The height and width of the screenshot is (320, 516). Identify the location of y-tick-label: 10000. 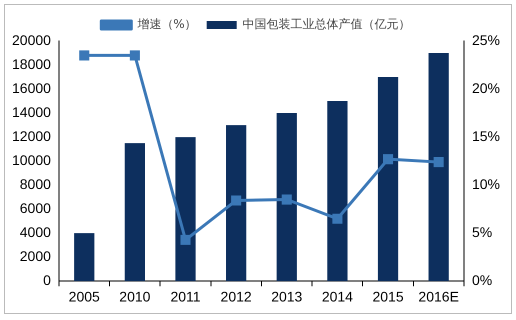
(32, 160).